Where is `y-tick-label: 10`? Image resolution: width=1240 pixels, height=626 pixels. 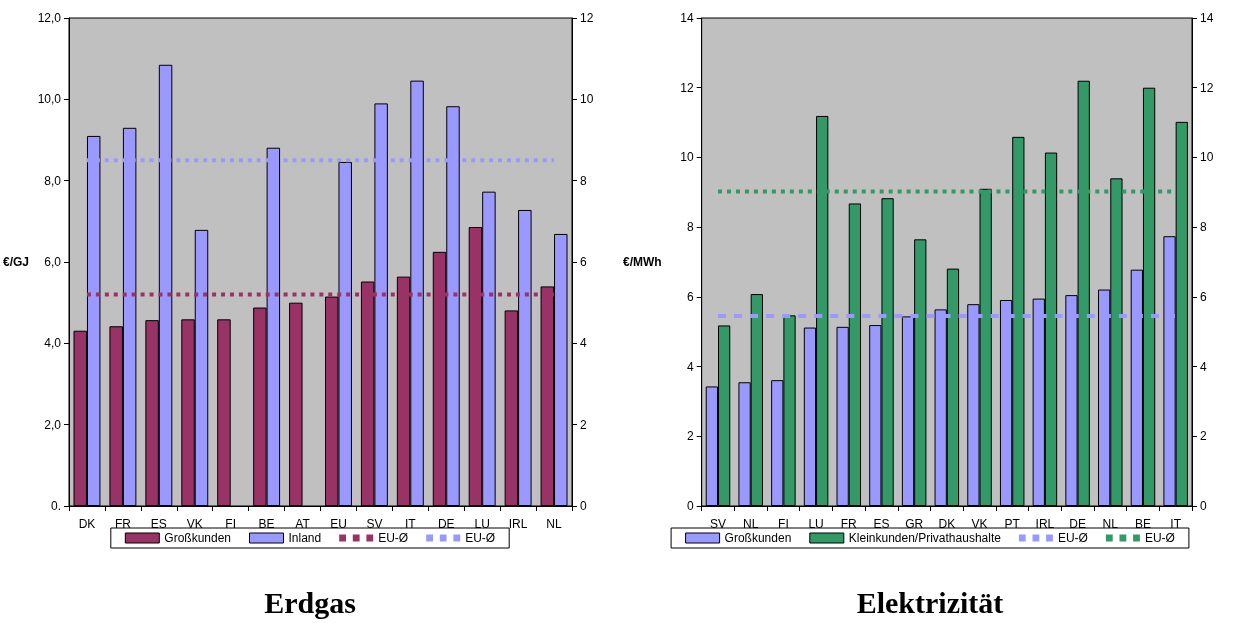 y-tick-label: 10 is located at coordinates (687, 157).